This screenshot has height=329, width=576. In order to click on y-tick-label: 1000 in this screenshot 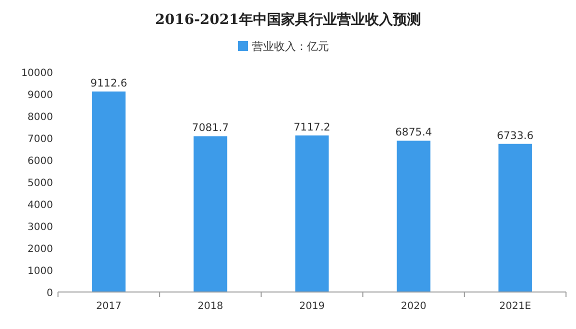, I will do `click(40, 271)`.